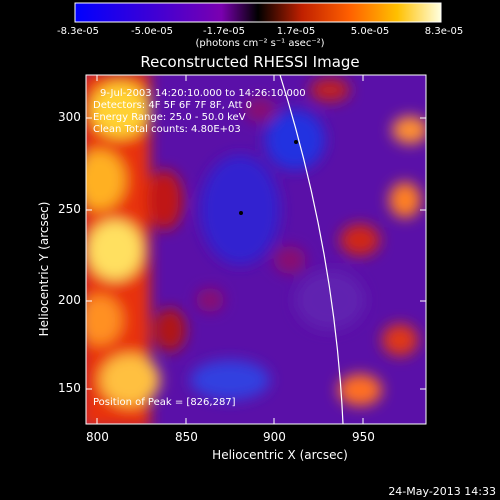 The height and width of the screenshot is (500, 500). Describe the element at coordinates (164, 402) in the screenshot. I see `peak-position: Position of Peak = [826,287]` at that location.